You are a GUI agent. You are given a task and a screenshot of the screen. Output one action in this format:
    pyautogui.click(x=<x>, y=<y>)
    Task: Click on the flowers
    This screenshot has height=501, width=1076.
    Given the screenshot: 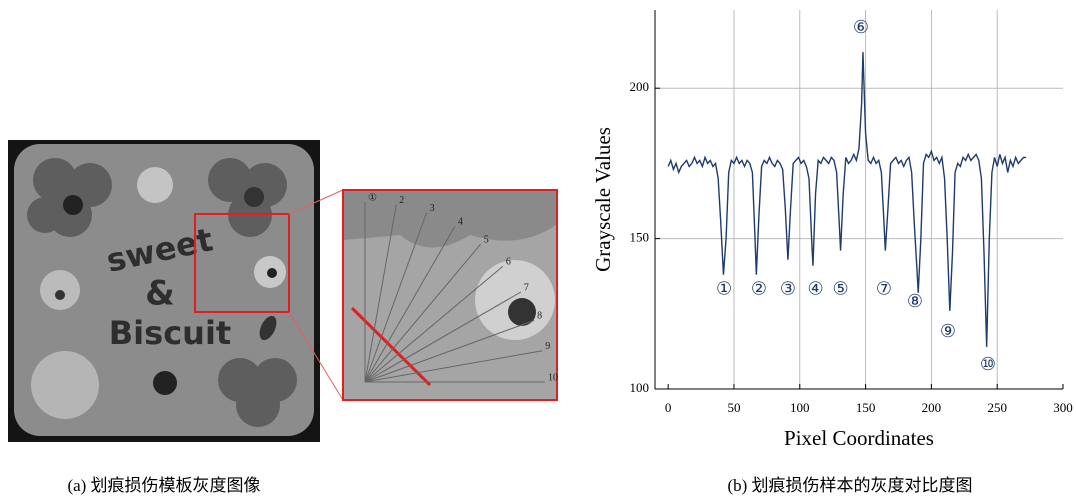 What is the action you would take?
    pyautogui.click(x=162, y=292)
    